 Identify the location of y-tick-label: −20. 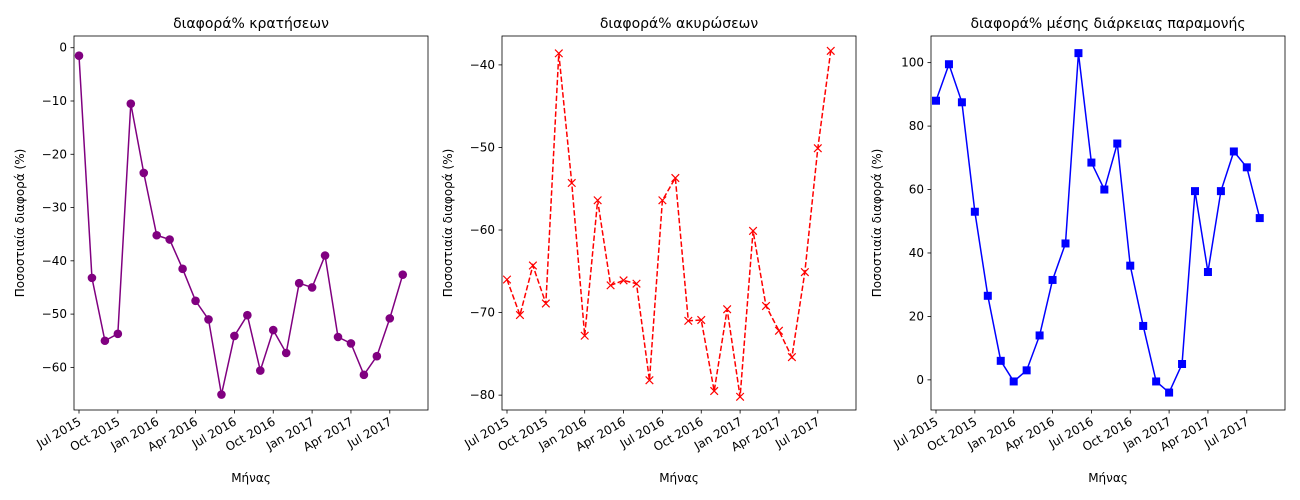
(54, 154).